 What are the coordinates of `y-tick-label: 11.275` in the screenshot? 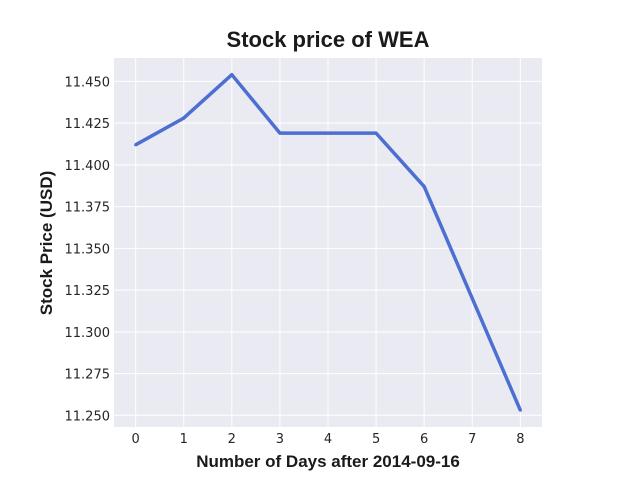 It's located at (88, 375).